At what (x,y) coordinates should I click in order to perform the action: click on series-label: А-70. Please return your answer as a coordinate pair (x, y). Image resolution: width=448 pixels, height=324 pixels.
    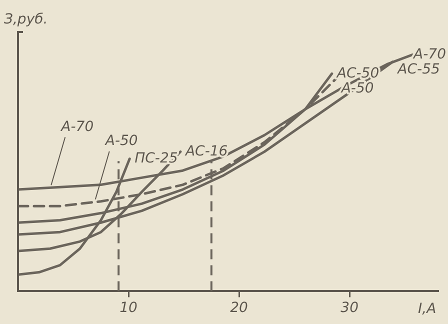
    Looking at the image, I should click on (429, 54).